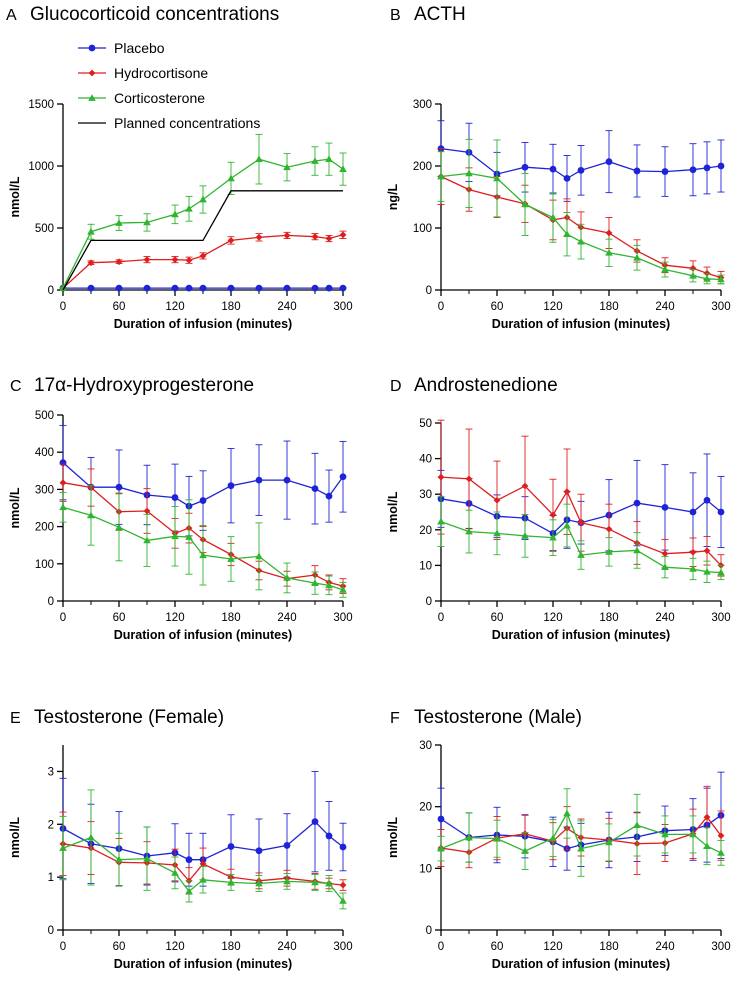  I want to click on y-tick-label: 100, so click(44, 565).